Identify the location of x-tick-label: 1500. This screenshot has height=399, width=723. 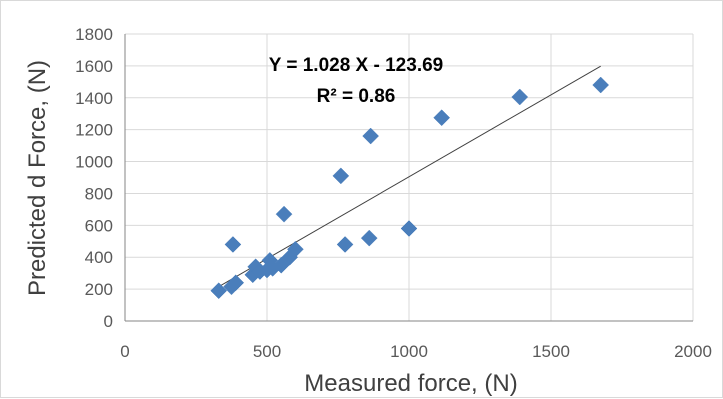
(551, 351).